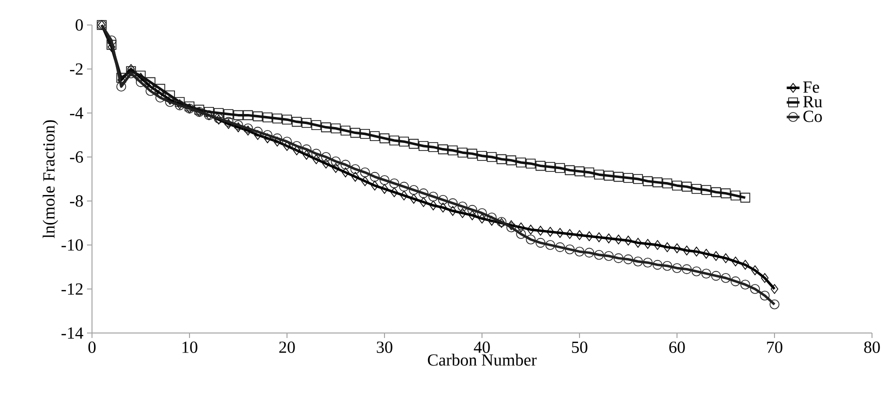 The height and width of the screenshot is (400, 890). What do you see at coordinates (92, 347) in the screenshot?
I see `x-tick-label: 0` at bounding box center [92, 347].